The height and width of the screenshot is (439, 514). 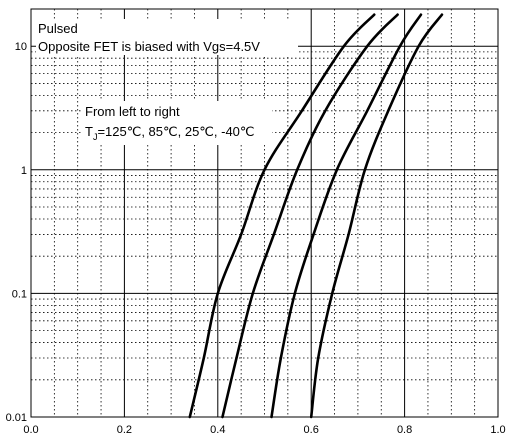 I want to click on annotation-order-note: From left to right, so click(x=132, y=111).